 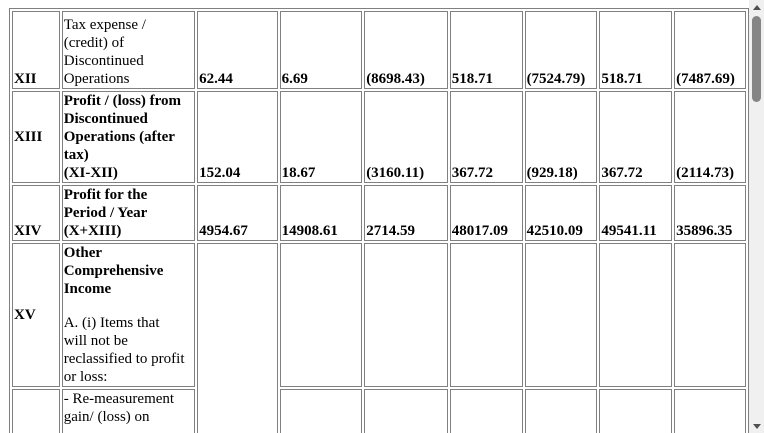 I want to click on row-description: Profit for the Period / Year (X+XIII), so click(x=128, y=213).